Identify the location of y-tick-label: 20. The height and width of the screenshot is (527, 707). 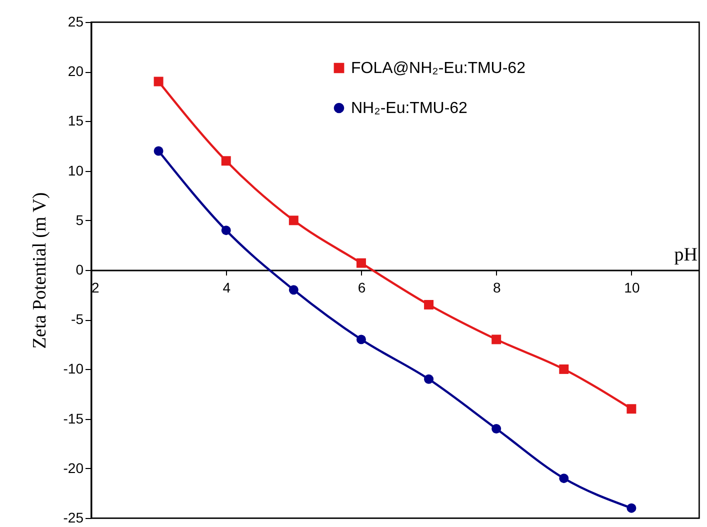
(76, 71).